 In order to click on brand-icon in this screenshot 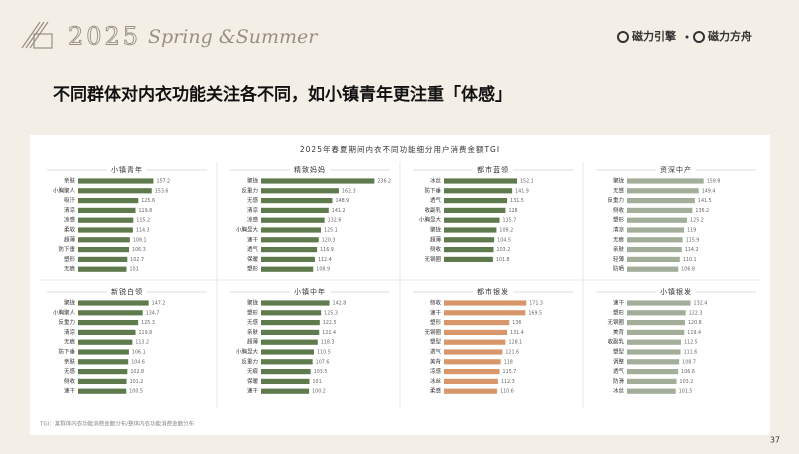, I will do `click(699, 37)`.